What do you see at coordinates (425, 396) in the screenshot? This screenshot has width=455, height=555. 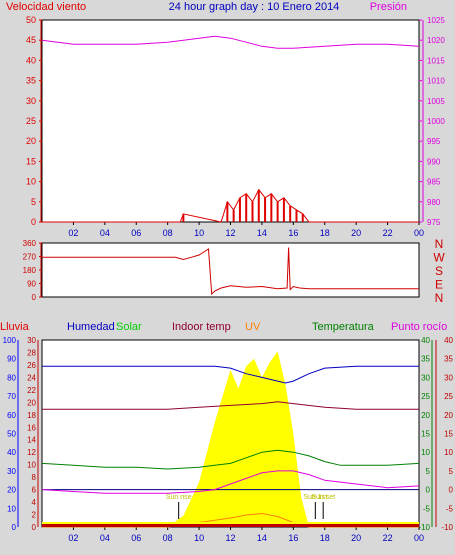 I see `temperature-tick-label: 25` at bounding box center [425, 396].